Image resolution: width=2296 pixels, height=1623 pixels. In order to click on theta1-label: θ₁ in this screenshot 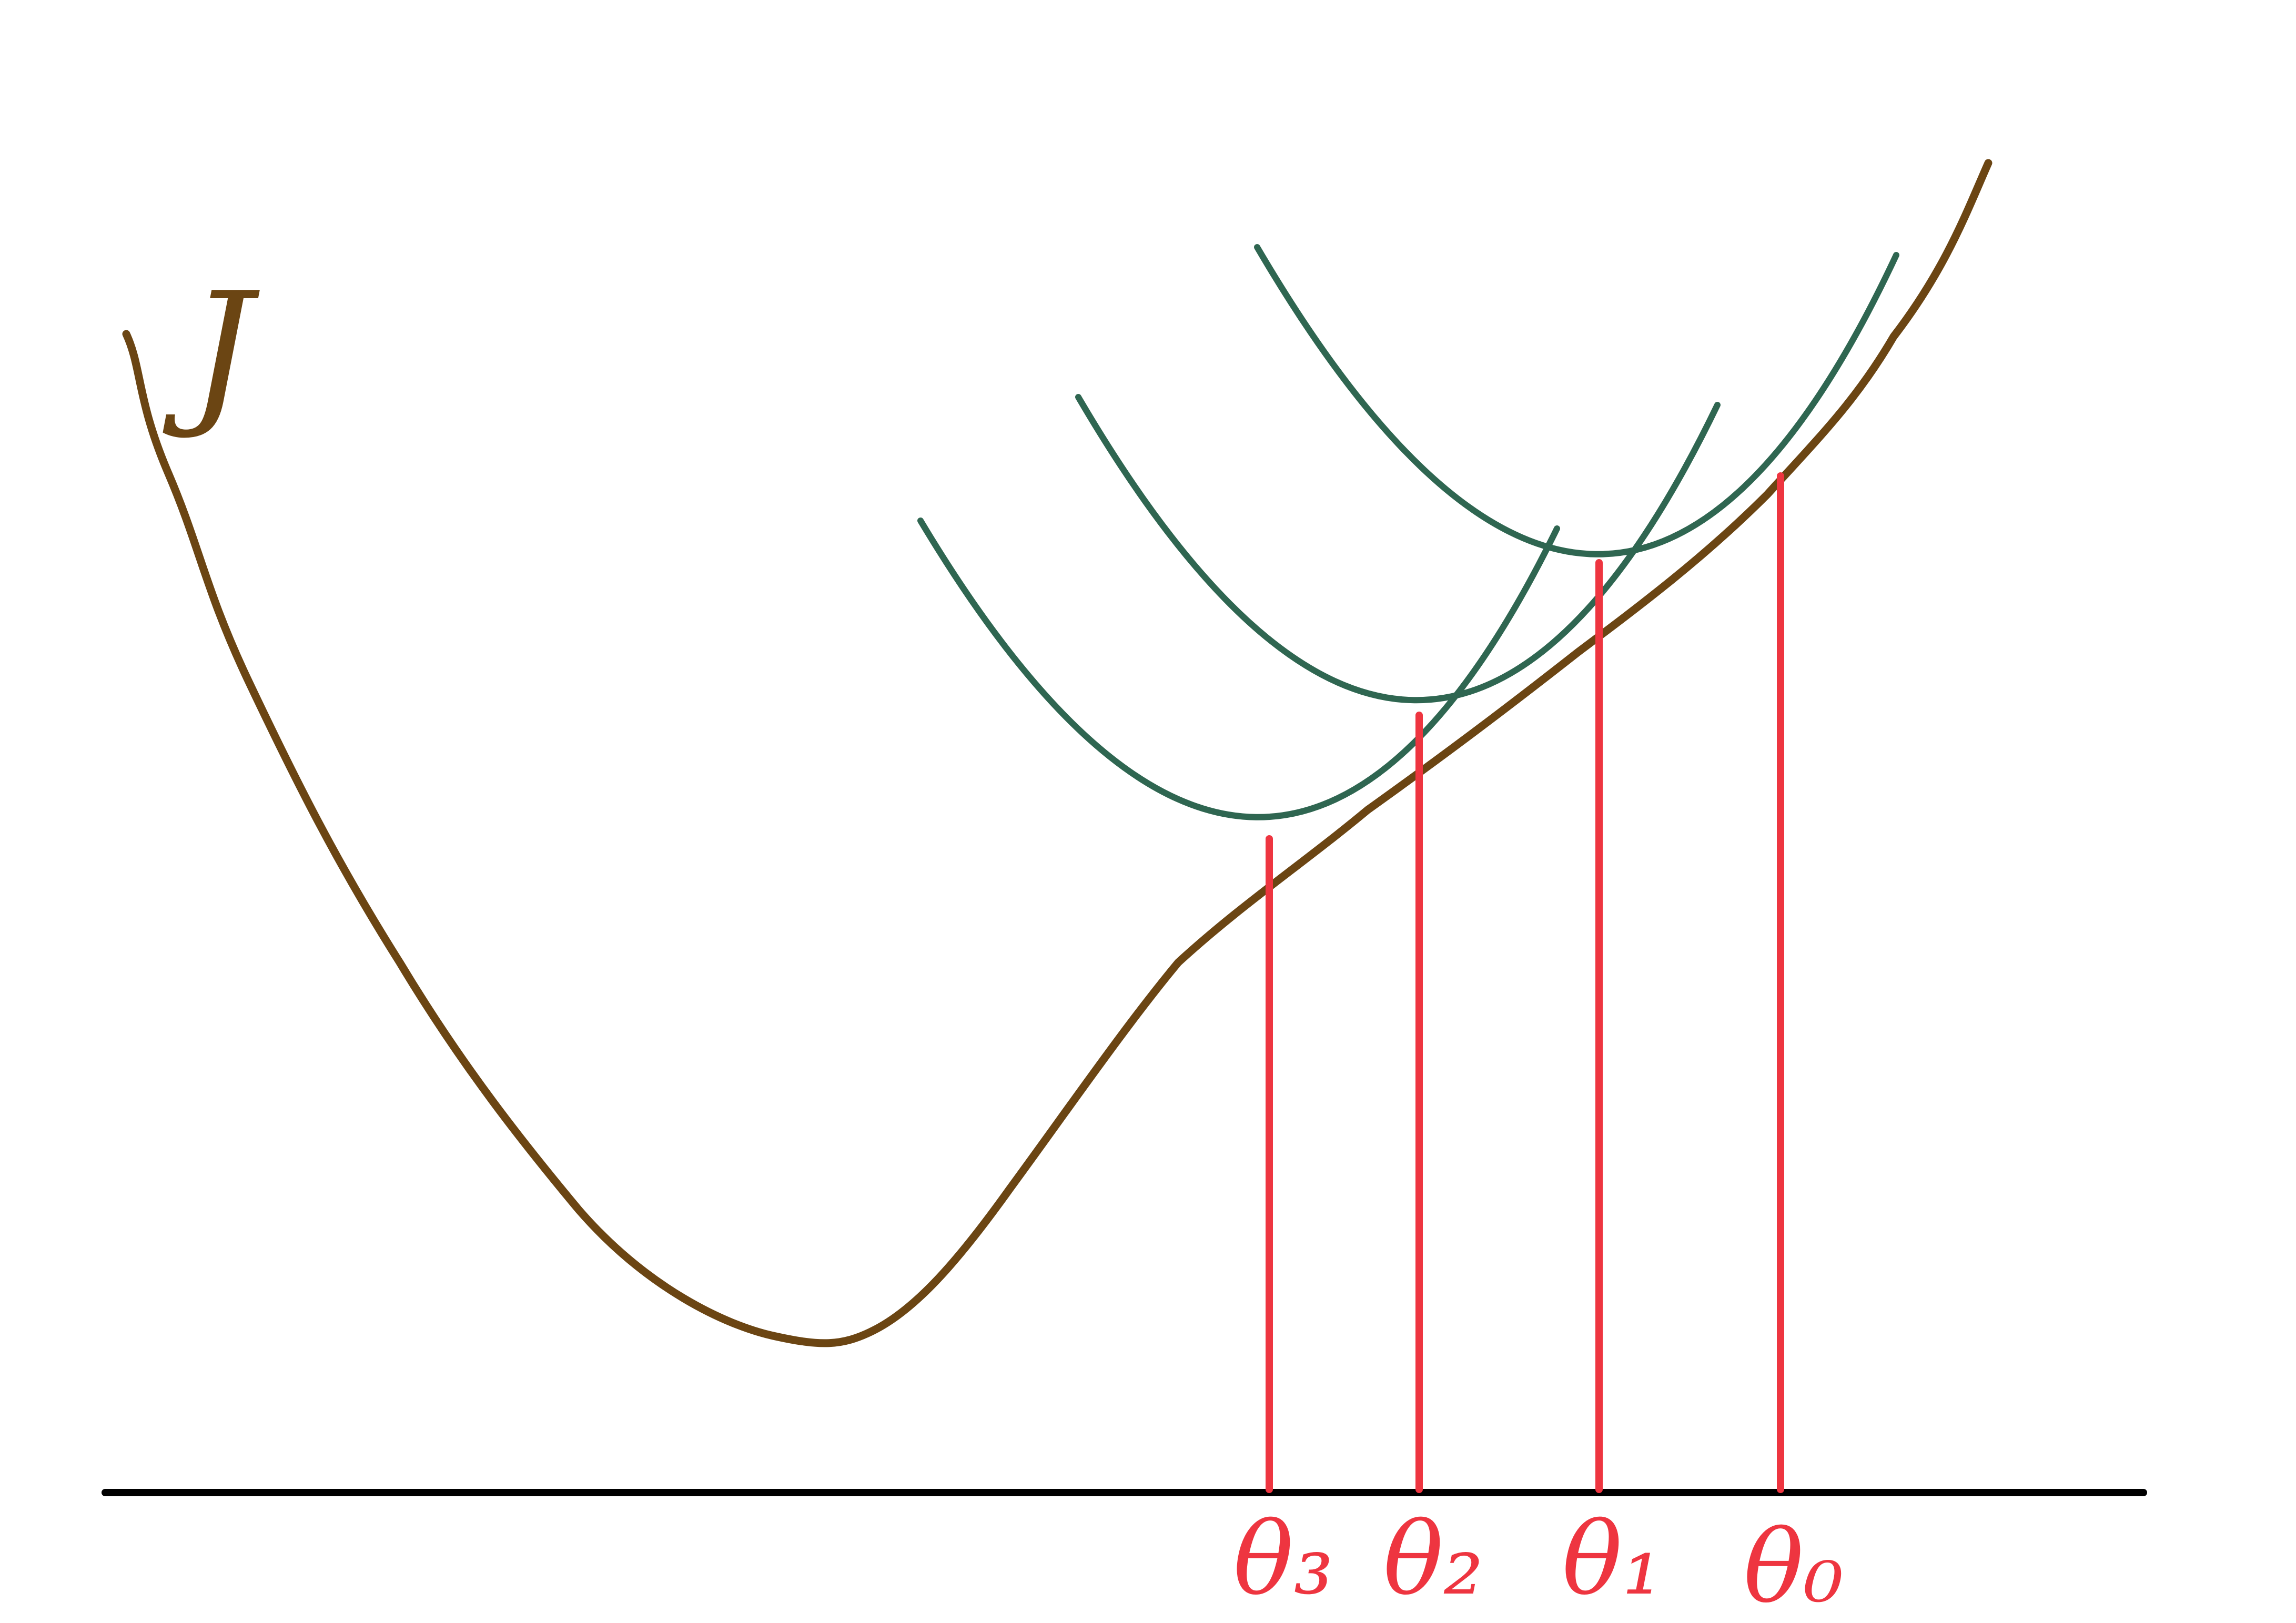, I will do `click(1612, 1559)`.